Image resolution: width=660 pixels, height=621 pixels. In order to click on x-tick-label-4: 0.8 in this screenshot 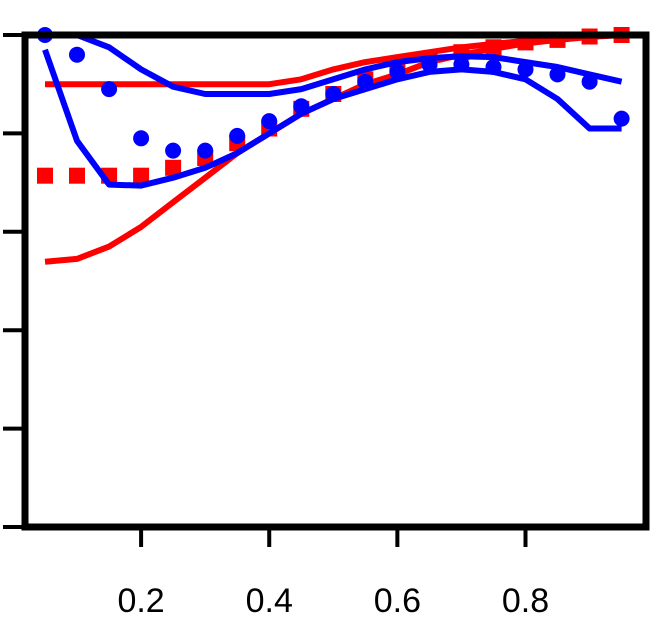, I will do `click(525, 601)`.